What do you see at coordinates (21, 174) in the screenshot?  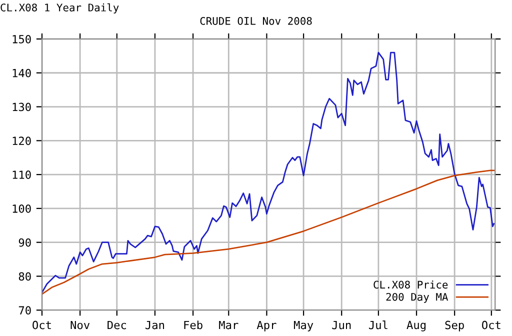 I see `y-tick-label: 110` at bounding box center [21, 174].